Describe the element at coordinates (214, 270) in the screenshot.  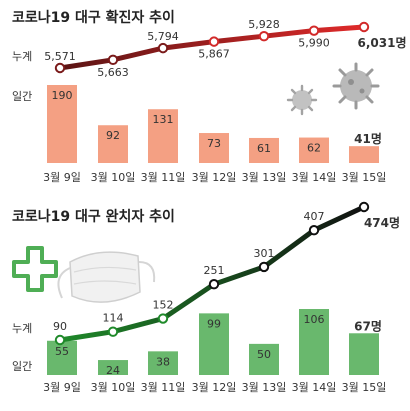
I see `cumulative-value-label-4: 251` at that location.